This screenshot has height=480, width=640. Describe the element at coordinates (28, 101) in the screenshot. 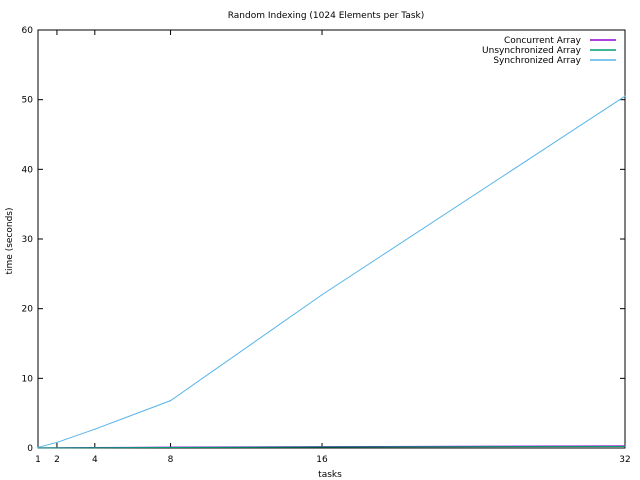

I see `y-tick-label: 50` at that location.